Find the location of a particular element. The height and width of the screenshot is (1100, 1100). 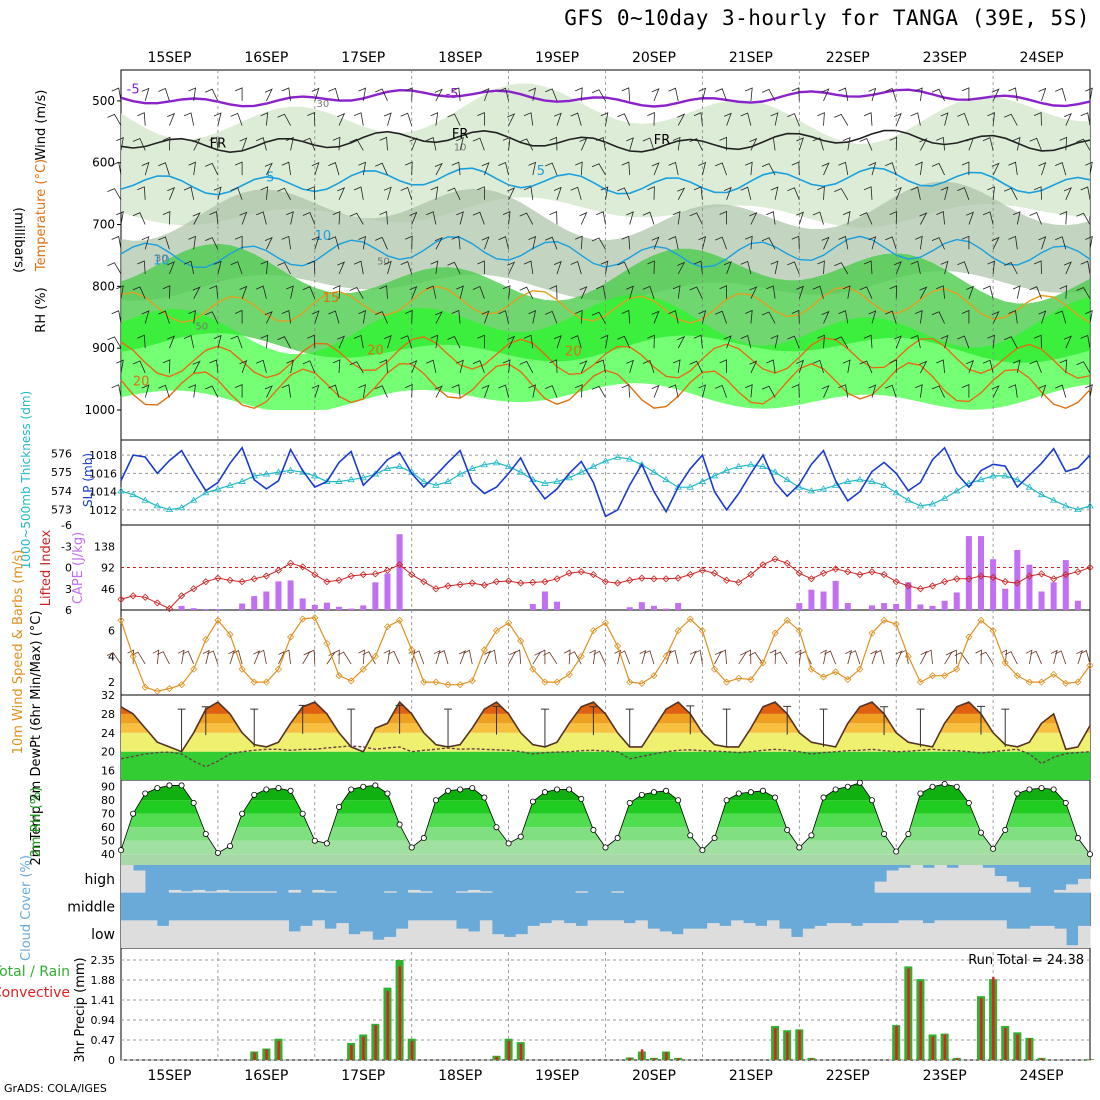

bottom-day-label: 24SEP is located at coordinates (1042, 1076).